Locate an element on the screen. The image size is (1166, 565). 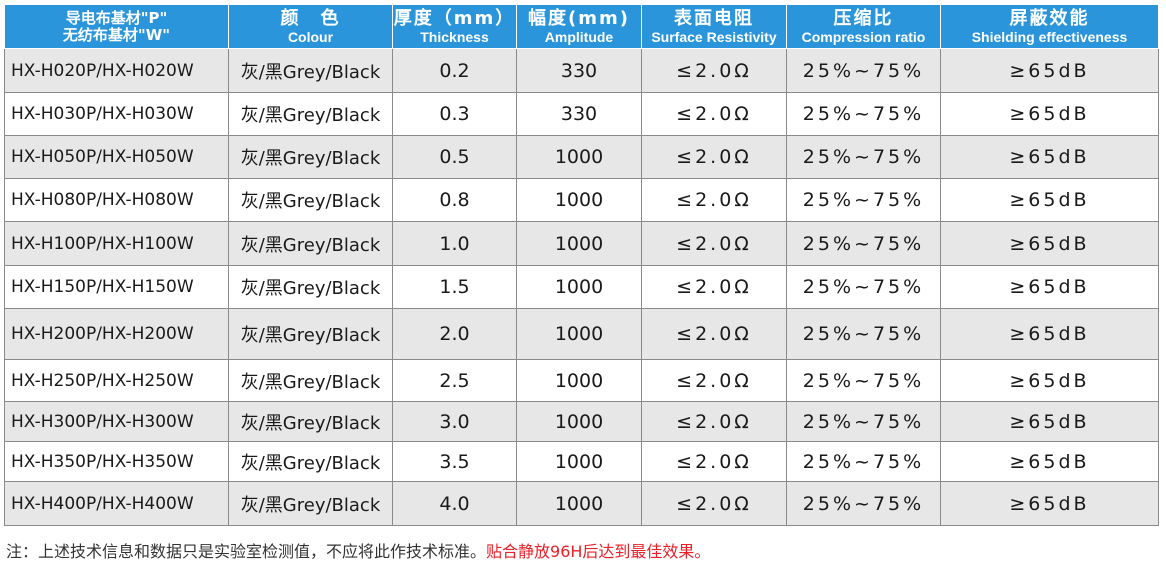
header-colour: 颜 色 Colour is located at coordinates (310, 26).